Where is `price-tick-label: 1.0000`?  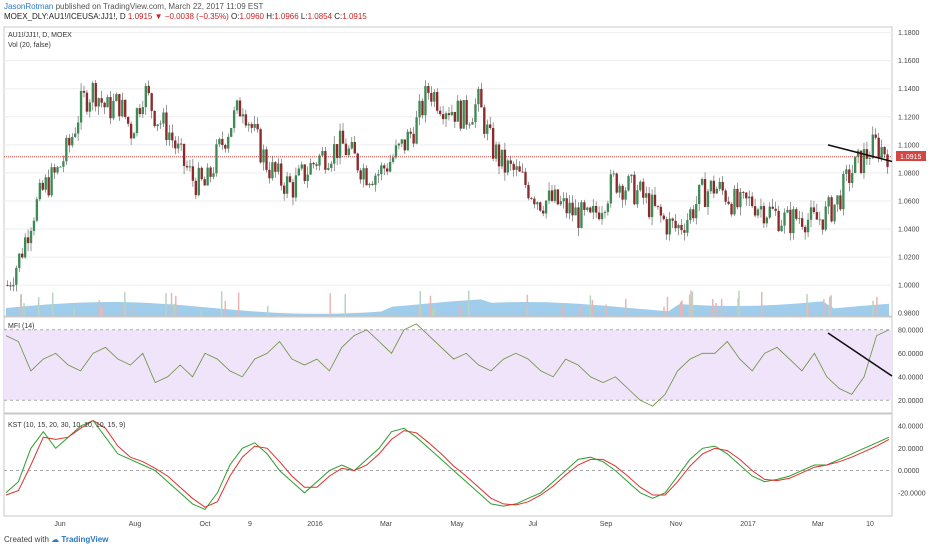 price-tick-label: 1.0000 is located at coordinates (909, 286).